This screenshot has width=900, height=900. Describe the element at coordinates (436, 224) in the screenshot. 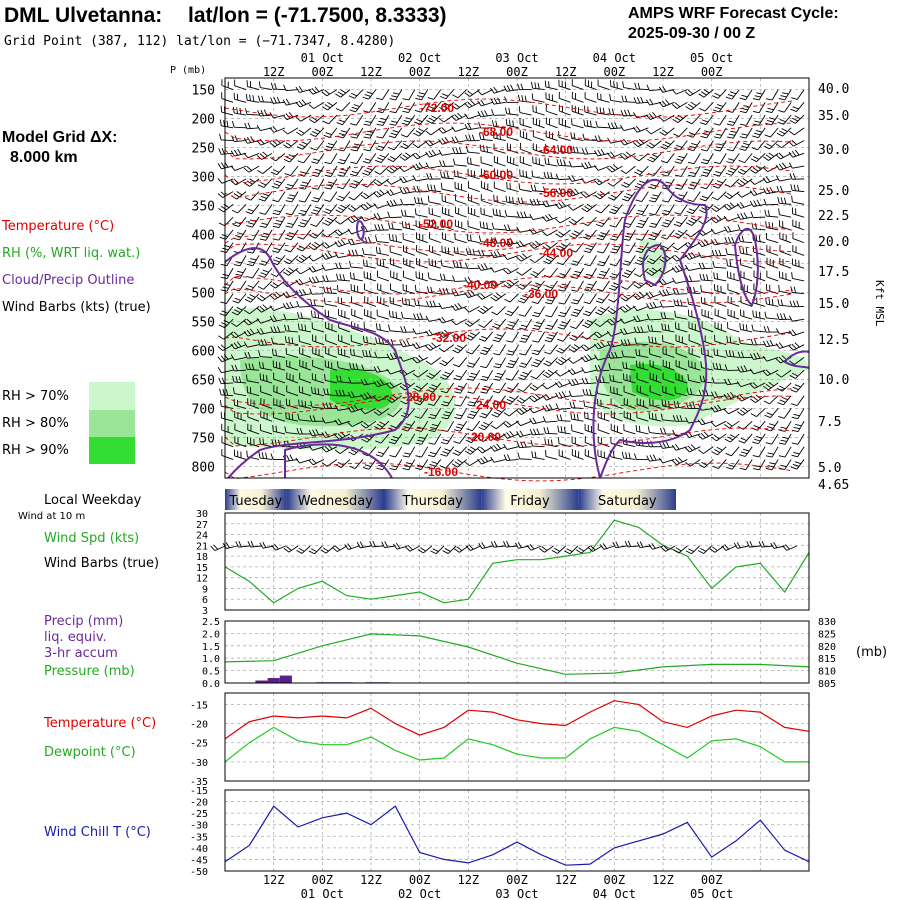

I see `isotherm-label: -52.00` at that location.